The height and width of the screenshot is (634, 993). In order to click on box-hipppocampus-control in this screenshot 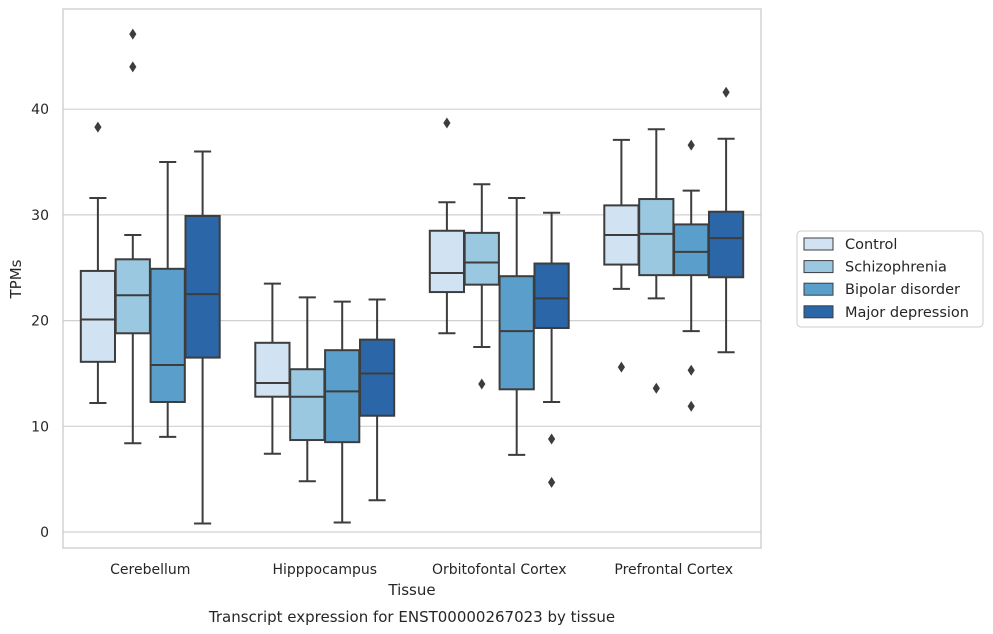, I will do `click(272, 368)`.